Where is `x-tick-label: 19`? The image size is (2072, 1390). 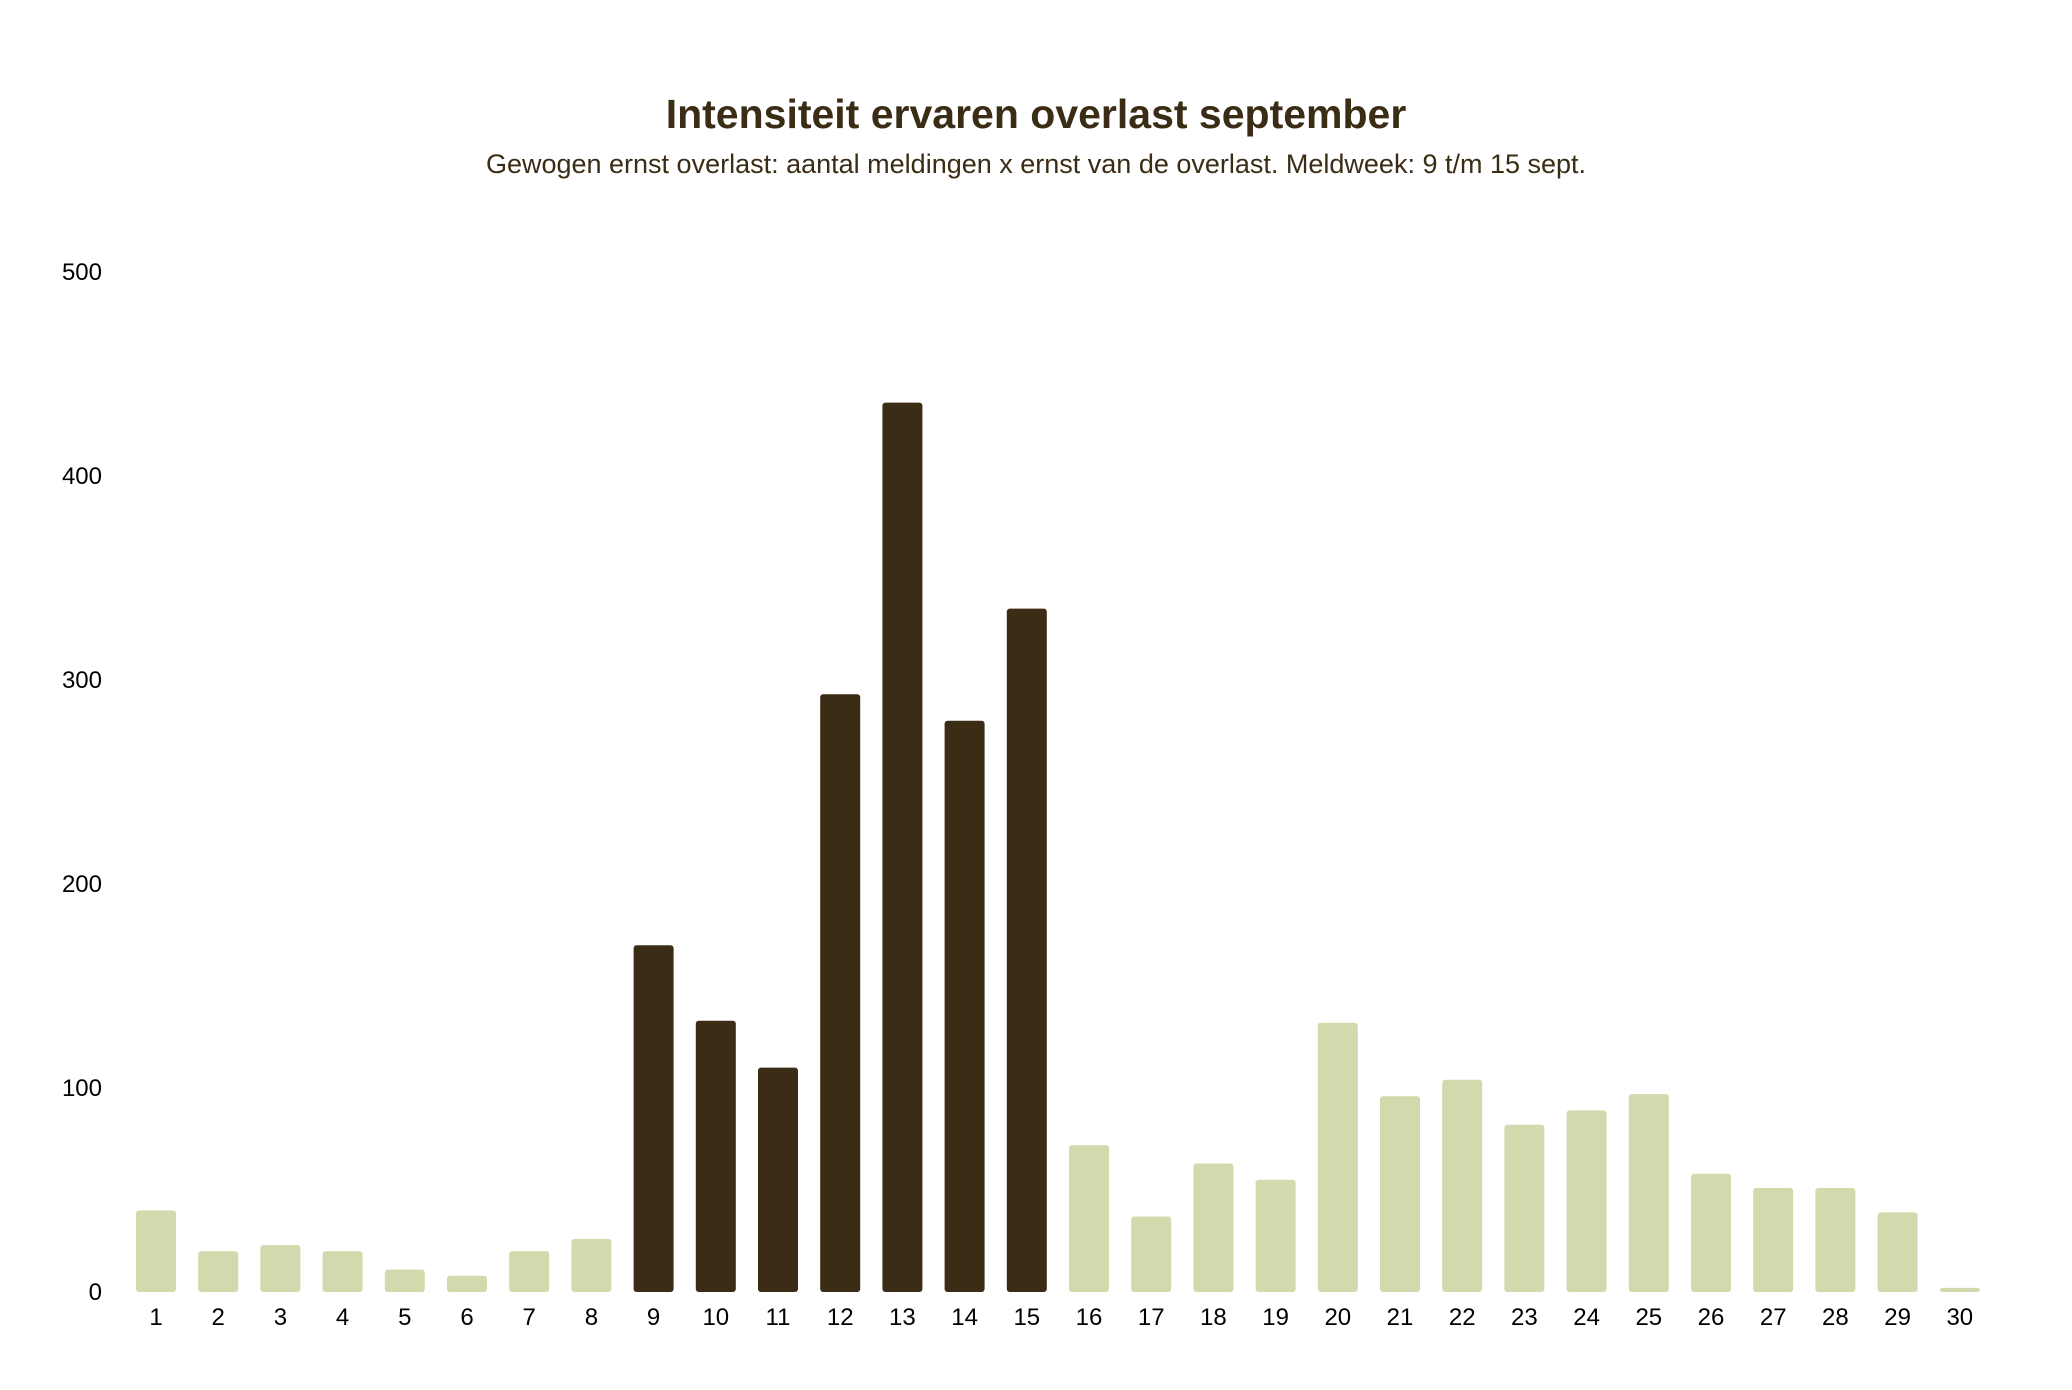
x-tick-label: 19 is located at coordinates (1275, 1317).